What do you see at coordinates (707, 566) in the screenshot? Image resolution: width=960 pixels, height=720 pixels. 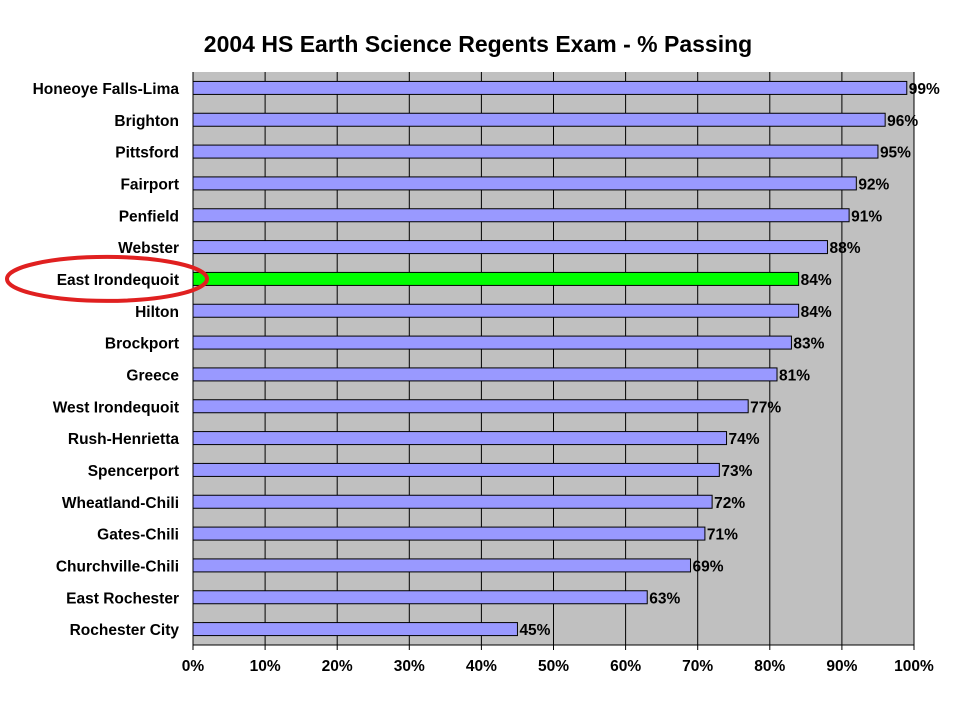 I see `value-label: 69%` at bounding box center [707, 566].